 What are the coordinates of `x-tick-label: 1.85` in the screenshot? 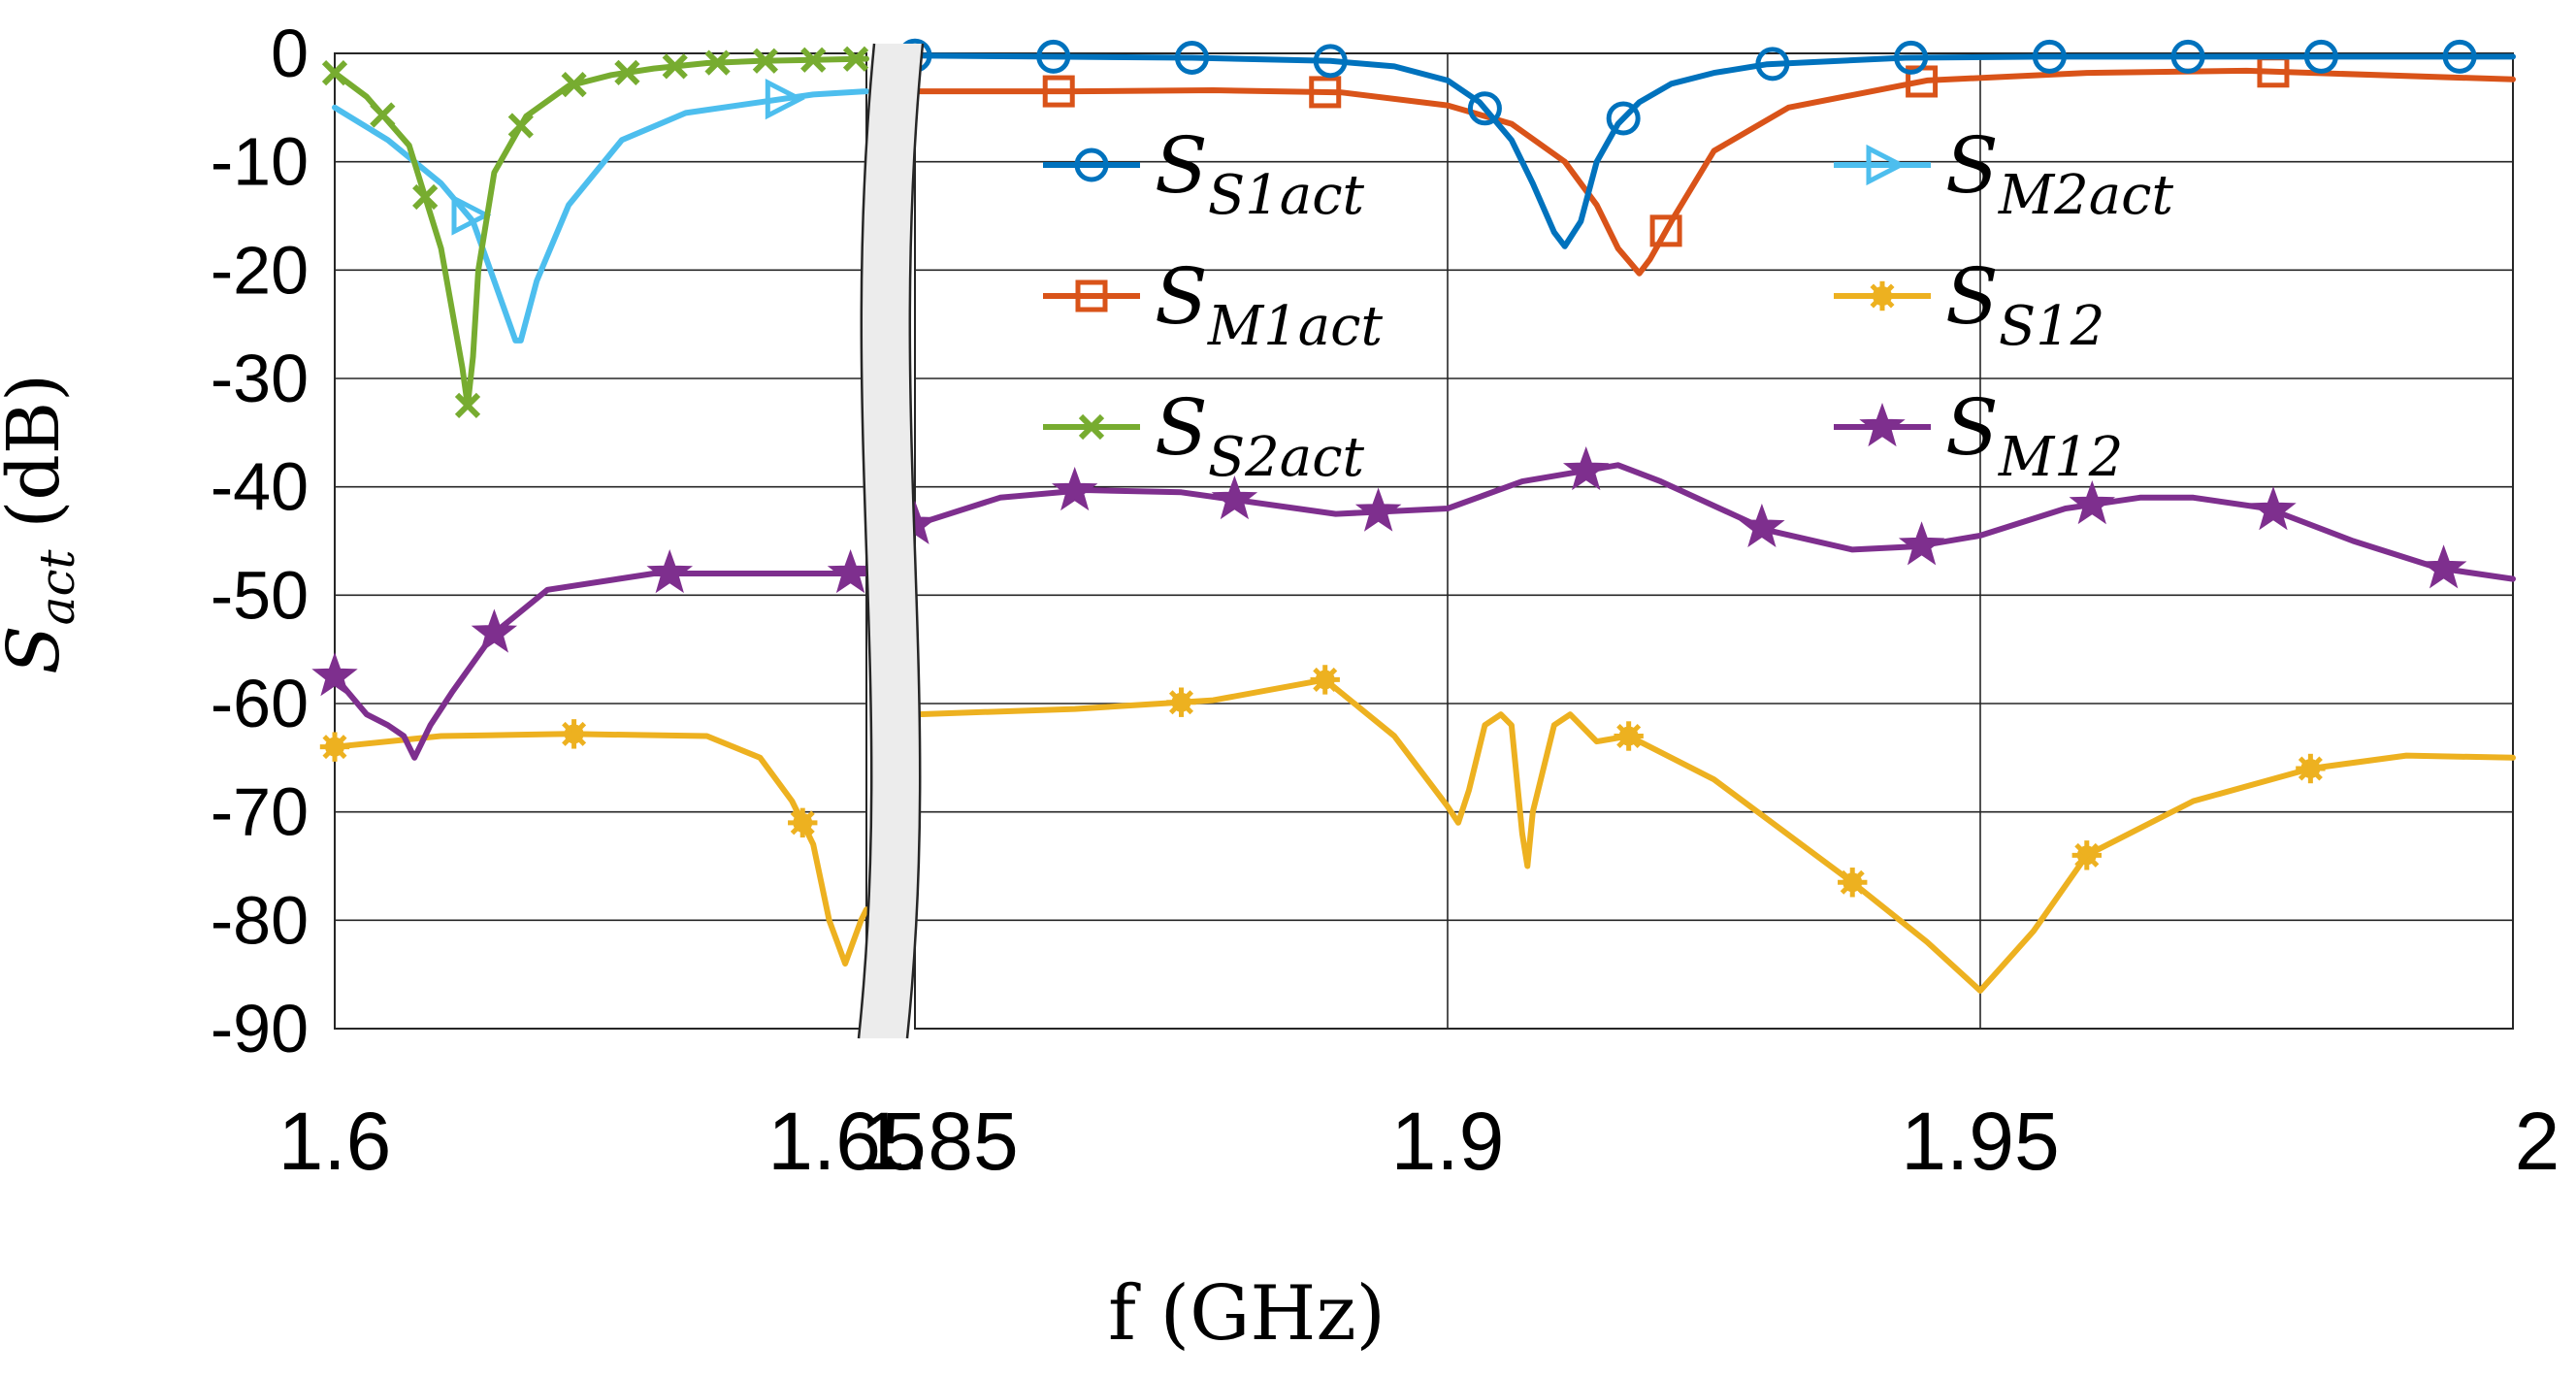 It's located at (939, 1141).